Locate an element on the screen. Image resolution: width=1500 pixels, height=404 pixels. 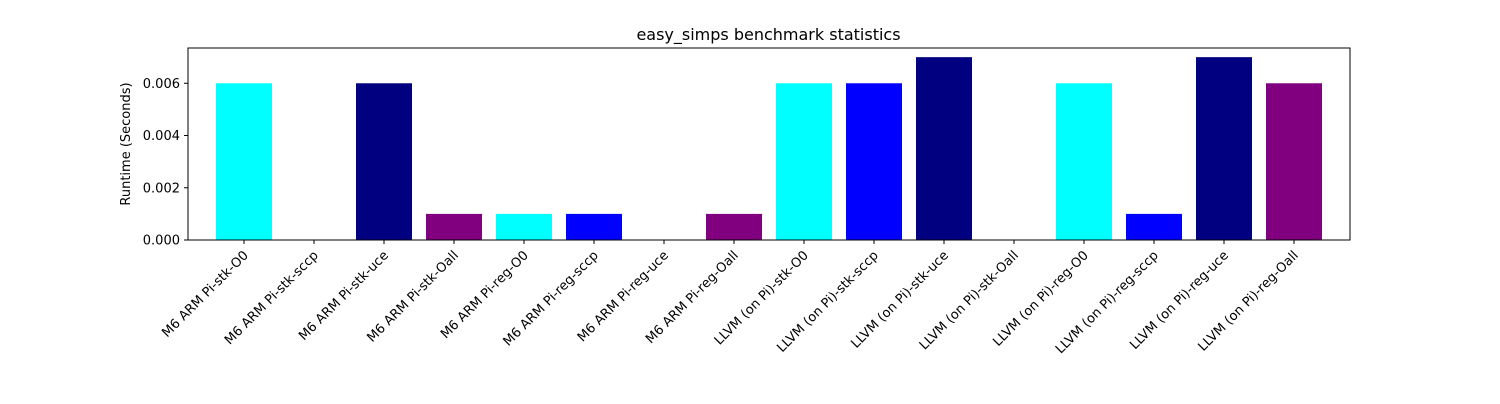
y-axis: 0.000 0.002 0.004 0.006 is located at coordinates (165, 163).